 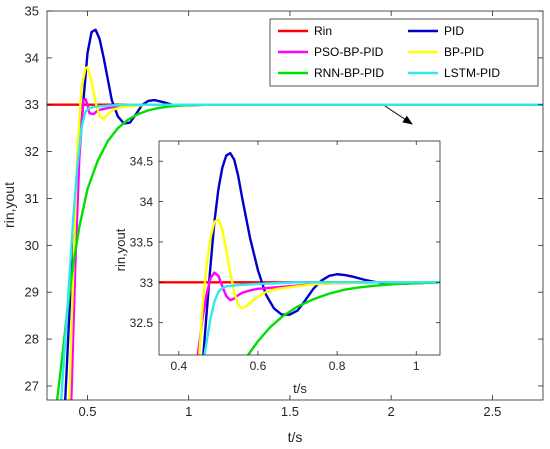 What do you see at coordinates (32, 385) in the screenshot?
I see `main-y-tick-label: 27` at bounding box center [32, 385].